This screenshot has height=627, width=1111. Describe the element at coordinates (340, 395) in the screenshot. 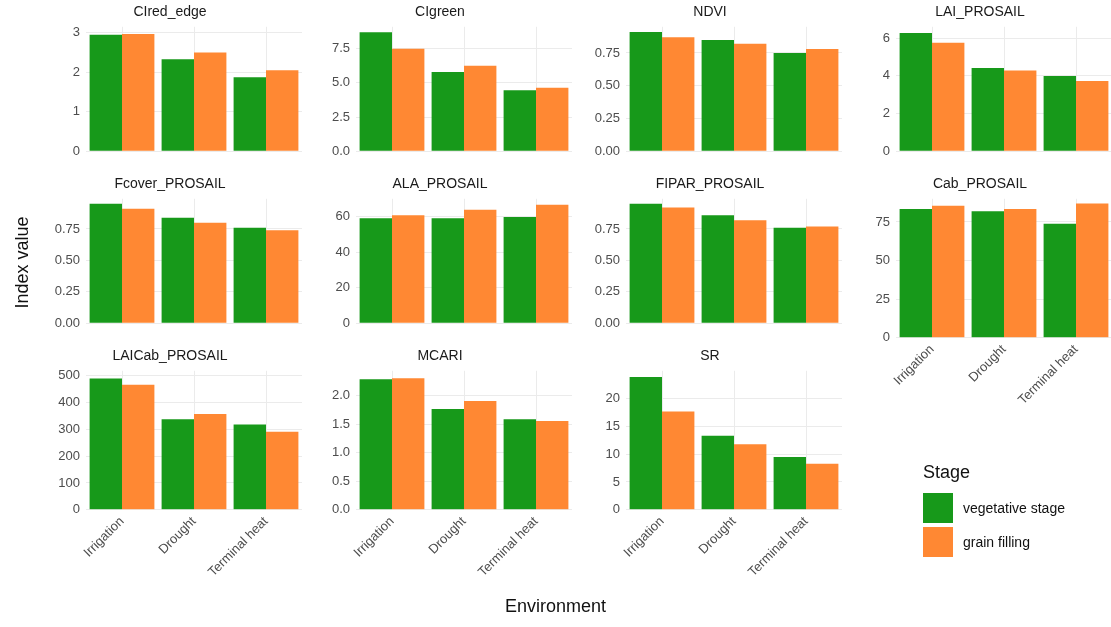

I see `y-tick-label: 2.0` at that location.